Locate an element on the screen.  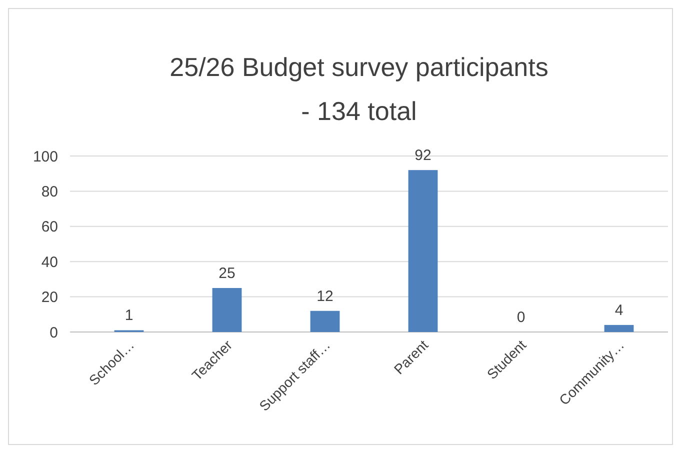
data-label: 92 is located at coordinates (423, 155).